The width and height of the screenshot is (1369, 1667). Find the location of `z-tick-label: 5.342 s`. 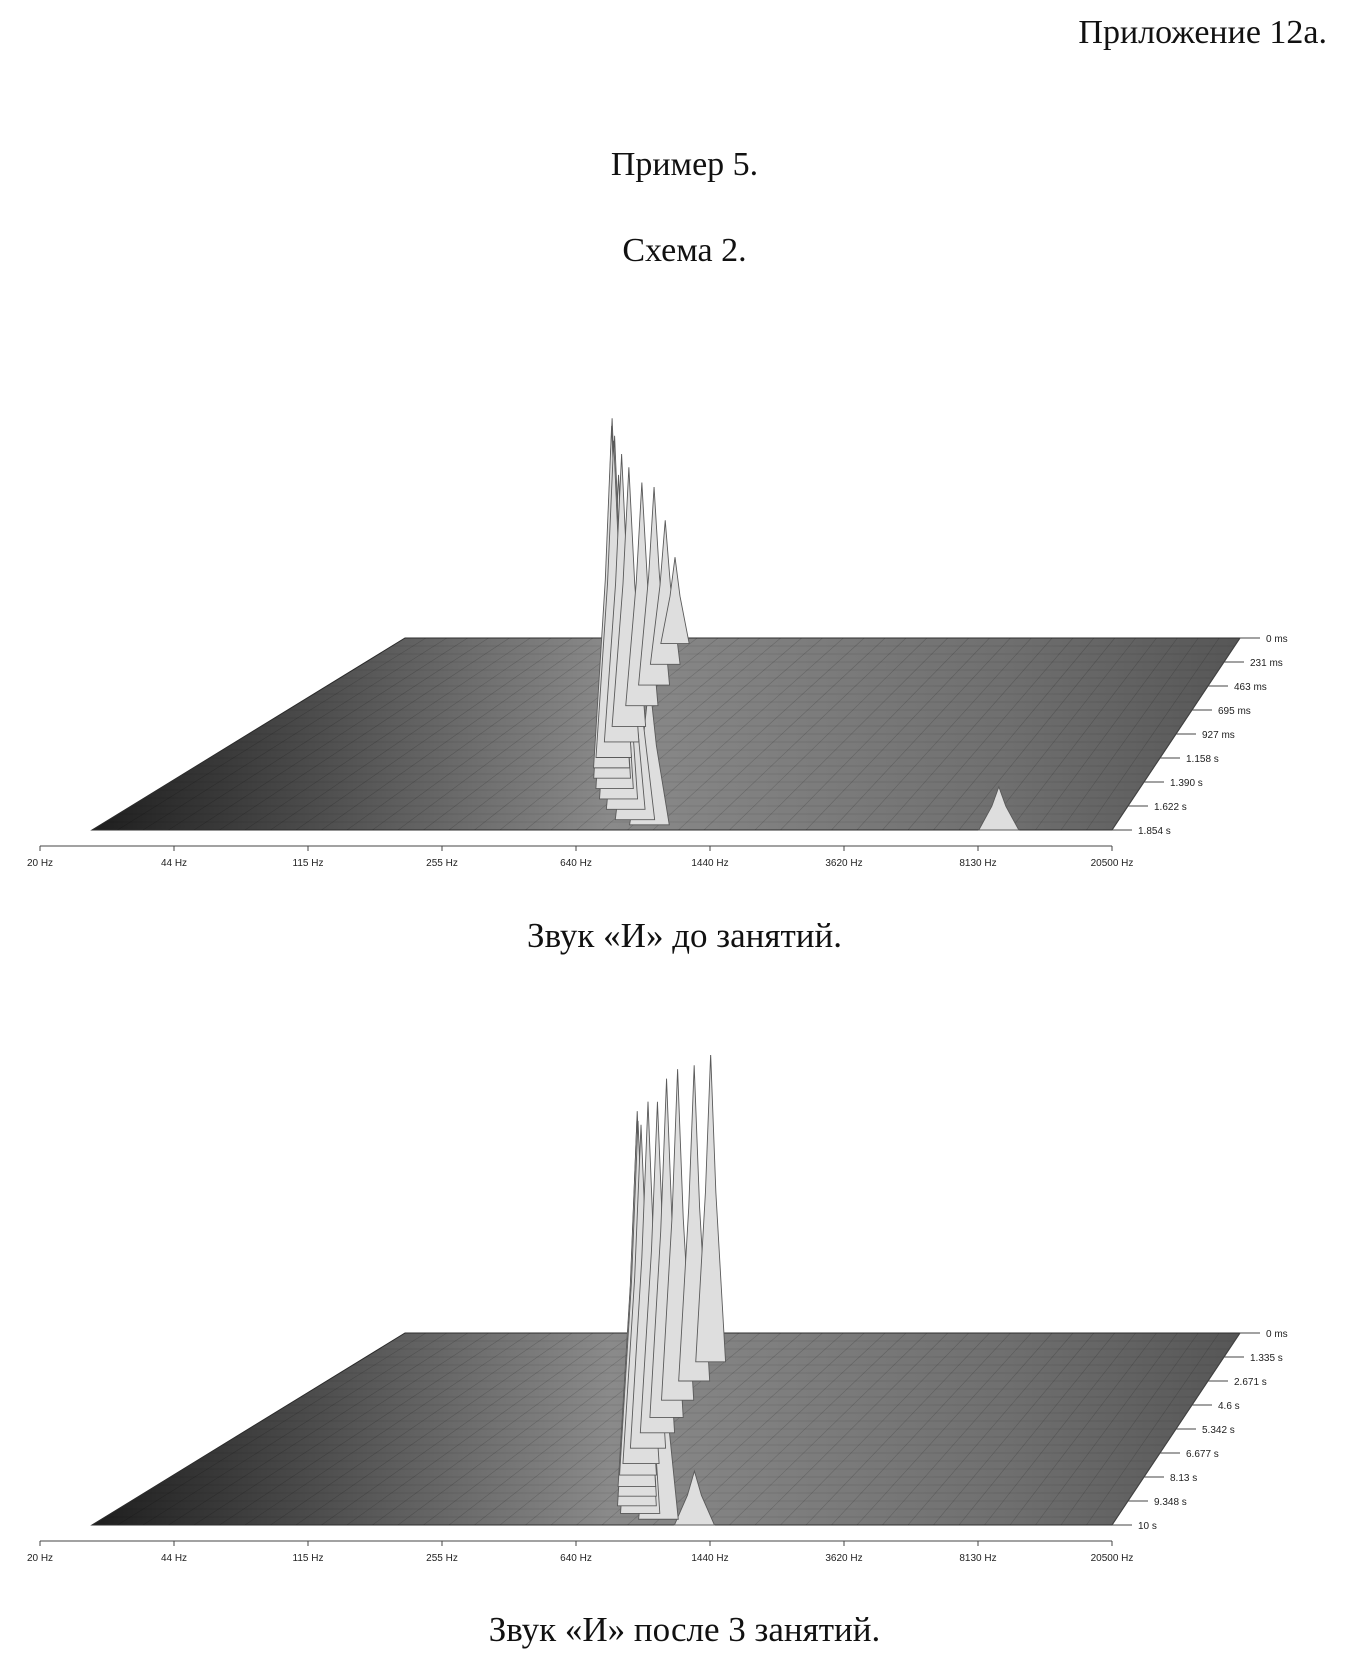

z-tick-label: 5.342 s is located at coordinates (1218, 1430).